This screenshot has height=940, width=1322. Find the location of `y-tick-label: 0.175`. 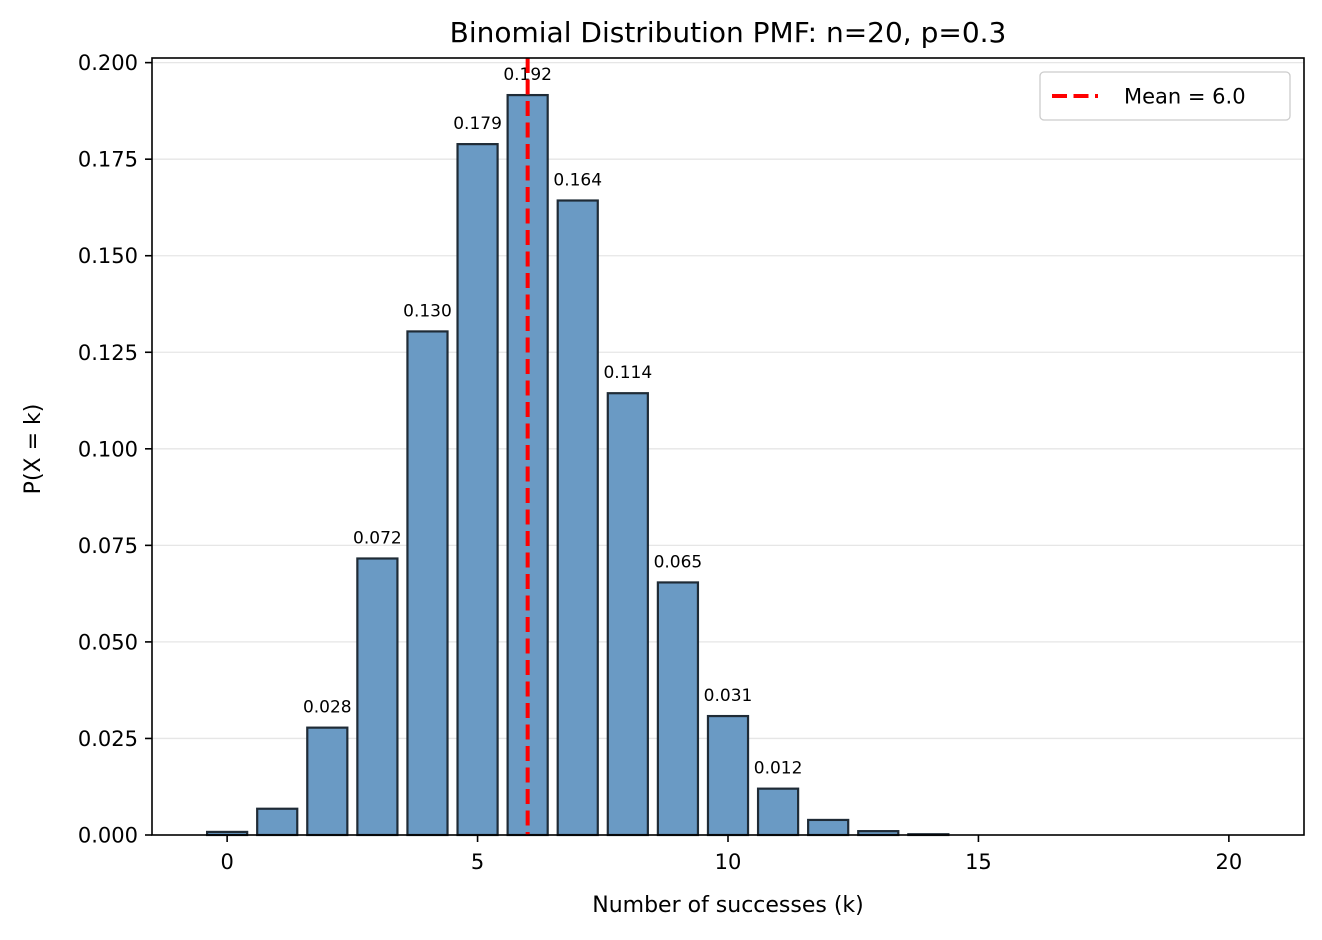

y-tick-label: 0.175 is located at coordinates (108, 160).